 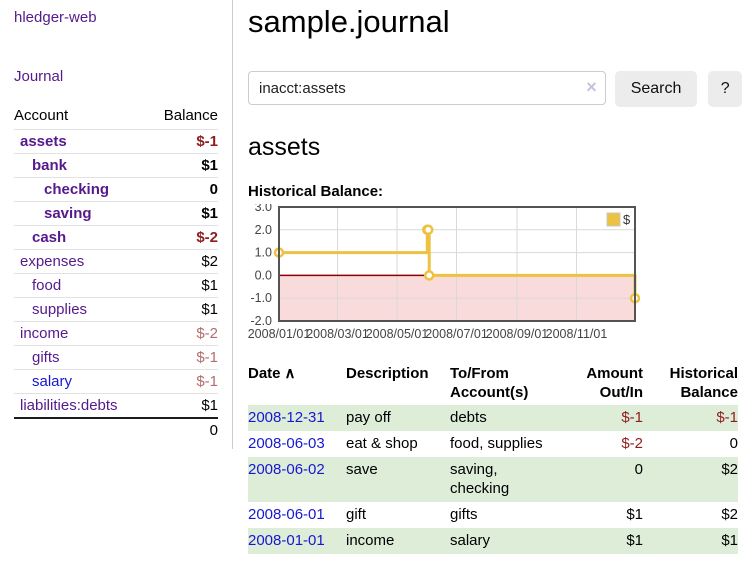 What do you see at coordinates (464, 514) in the screenshot?
I see `transaction-accounts: gifts` at bounding box center [464, 514].